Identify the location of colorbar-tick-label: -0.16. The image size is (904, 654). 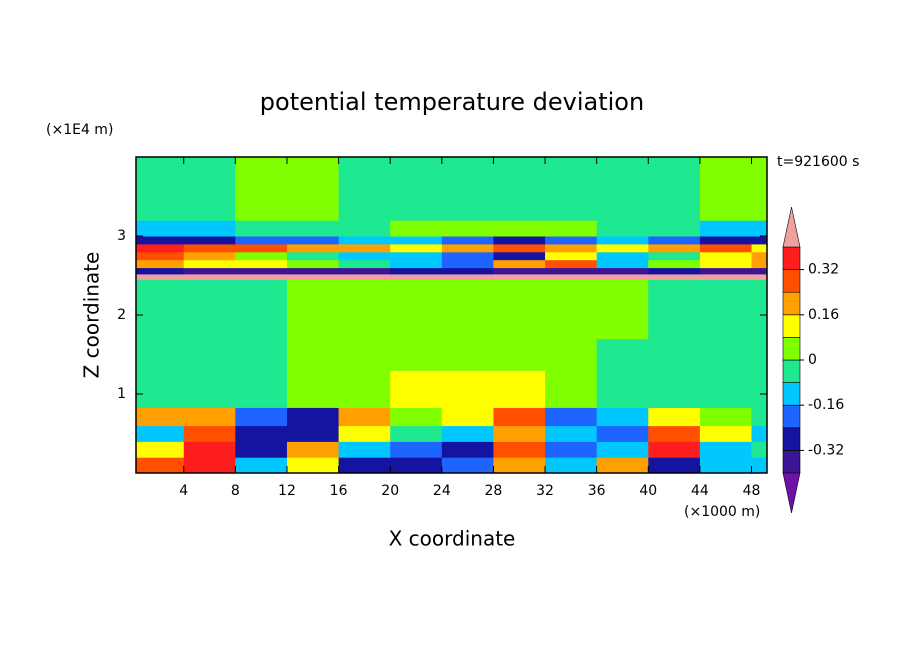
(826, 405).